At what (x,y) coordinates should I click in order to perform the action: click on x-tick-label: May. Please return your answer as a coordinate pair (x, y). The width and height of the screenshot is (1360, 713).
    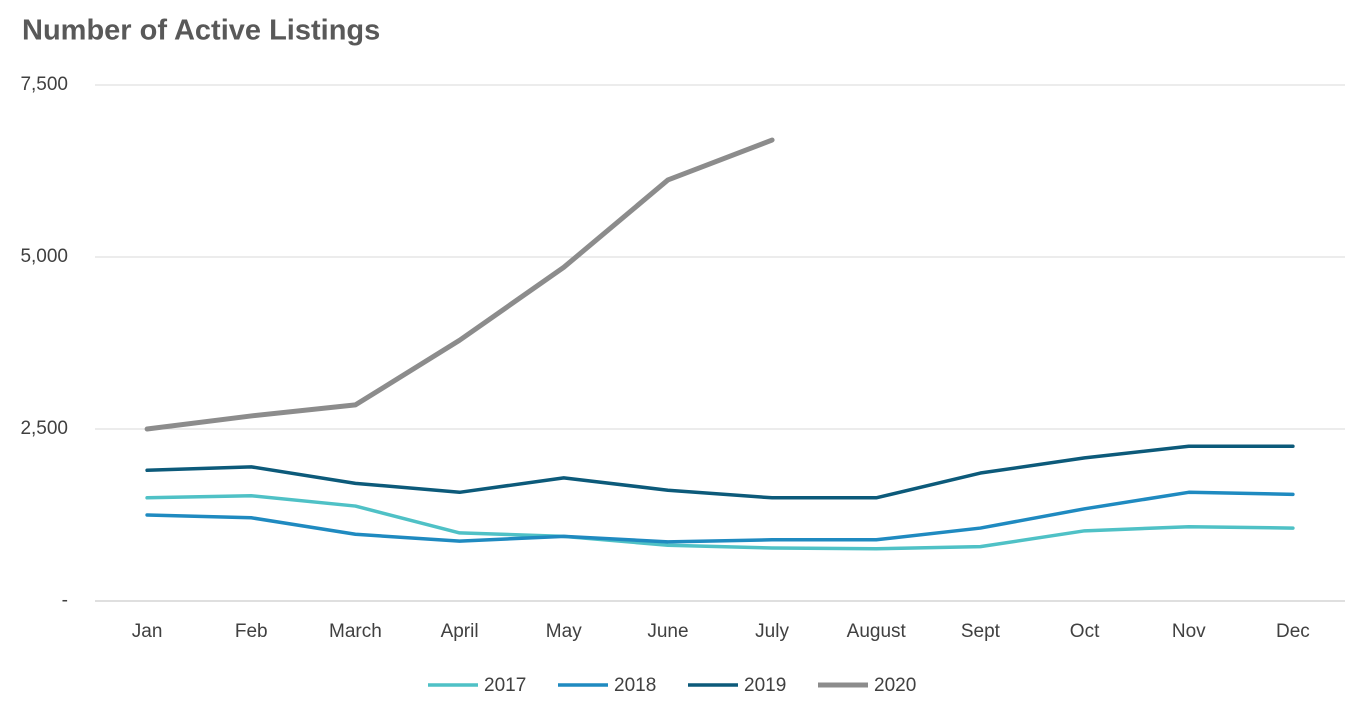
    Looking at the image, I should click on (564, 631).